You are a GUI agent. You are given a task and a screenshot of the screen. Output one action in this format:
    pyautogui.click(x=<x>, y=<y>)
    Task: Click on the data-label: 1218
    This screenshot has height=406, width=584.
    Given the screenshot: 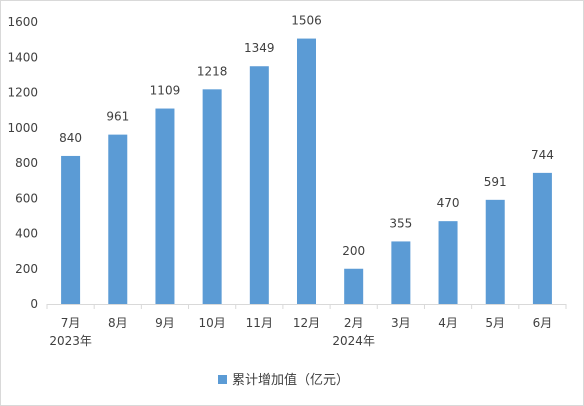 What is the action you would take?
    pyautogui.click(x=212, y=71)
    